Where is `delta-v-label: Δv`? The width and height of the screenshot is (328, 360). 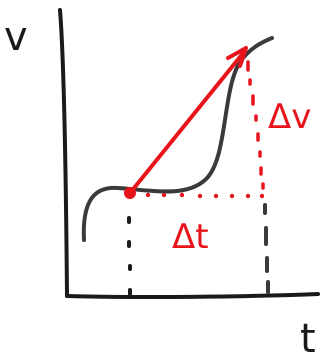
delta-v-label: Δv is located at coordinates (289, 117).